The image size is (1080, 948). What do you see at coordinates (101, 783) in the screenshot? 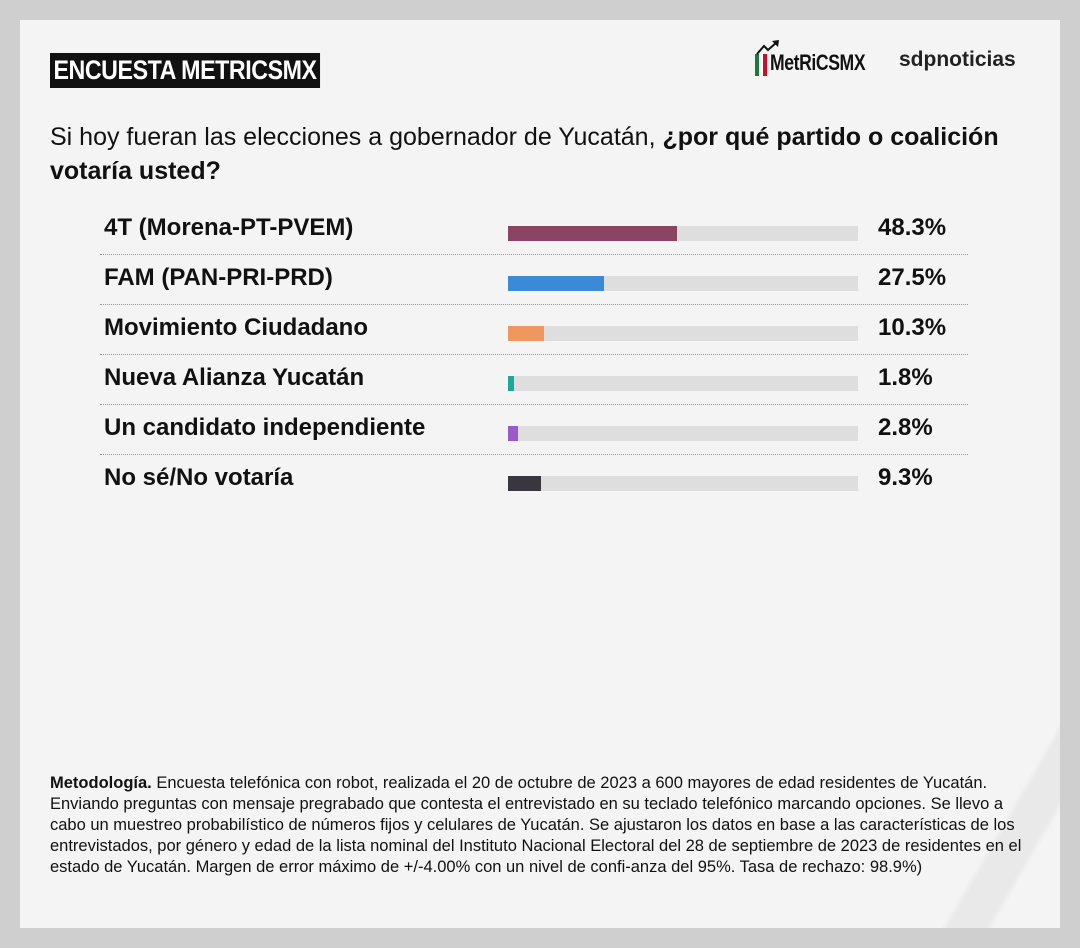
I see `methodology-title: Metodología.` at bounding box center [101, 783].